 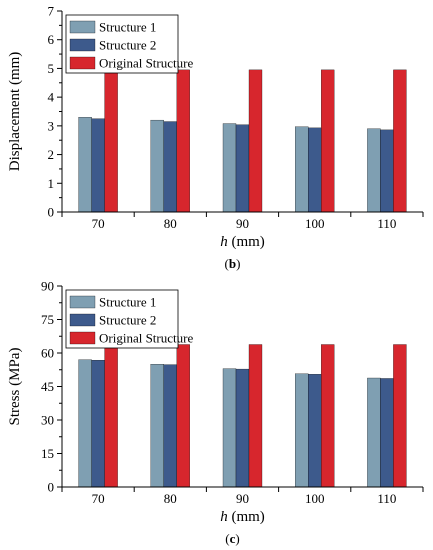 I want to click on y-tick-label: 6, so click(x=51, y=39).